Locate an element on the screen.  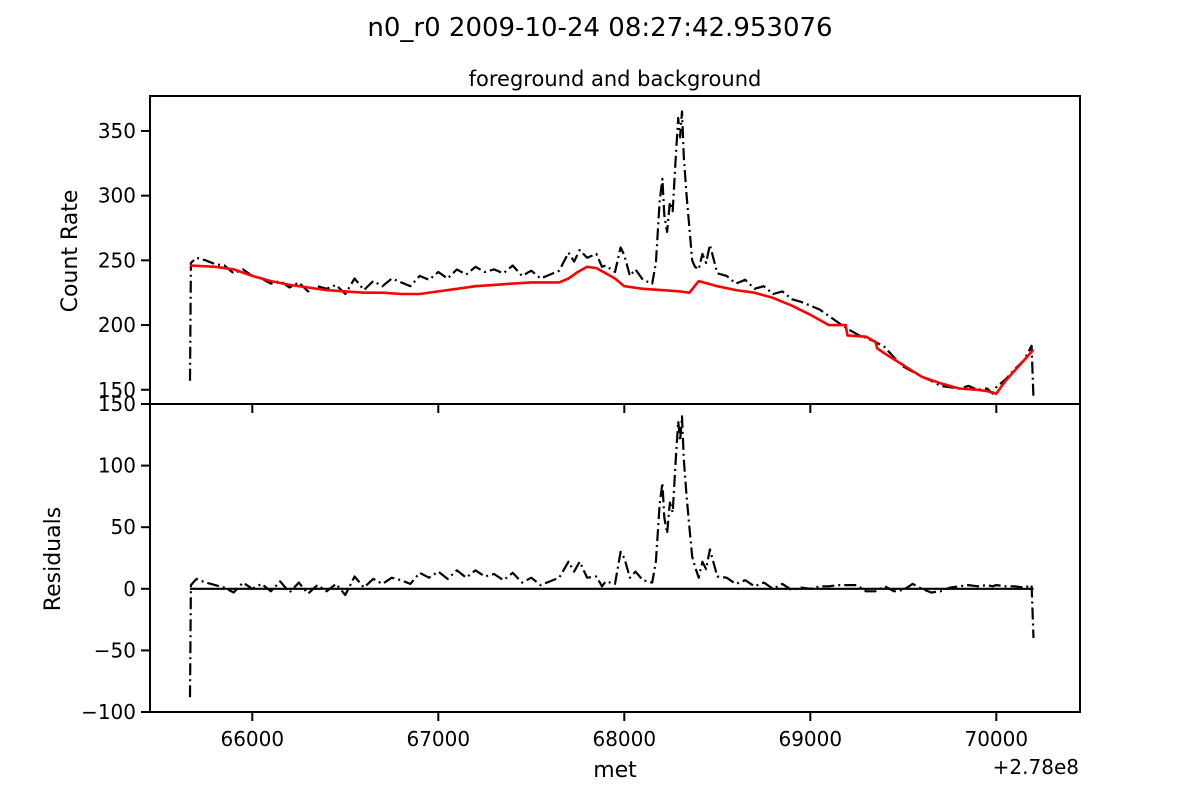
x-tick-label: 66000 is located at coordinates (252, 739).